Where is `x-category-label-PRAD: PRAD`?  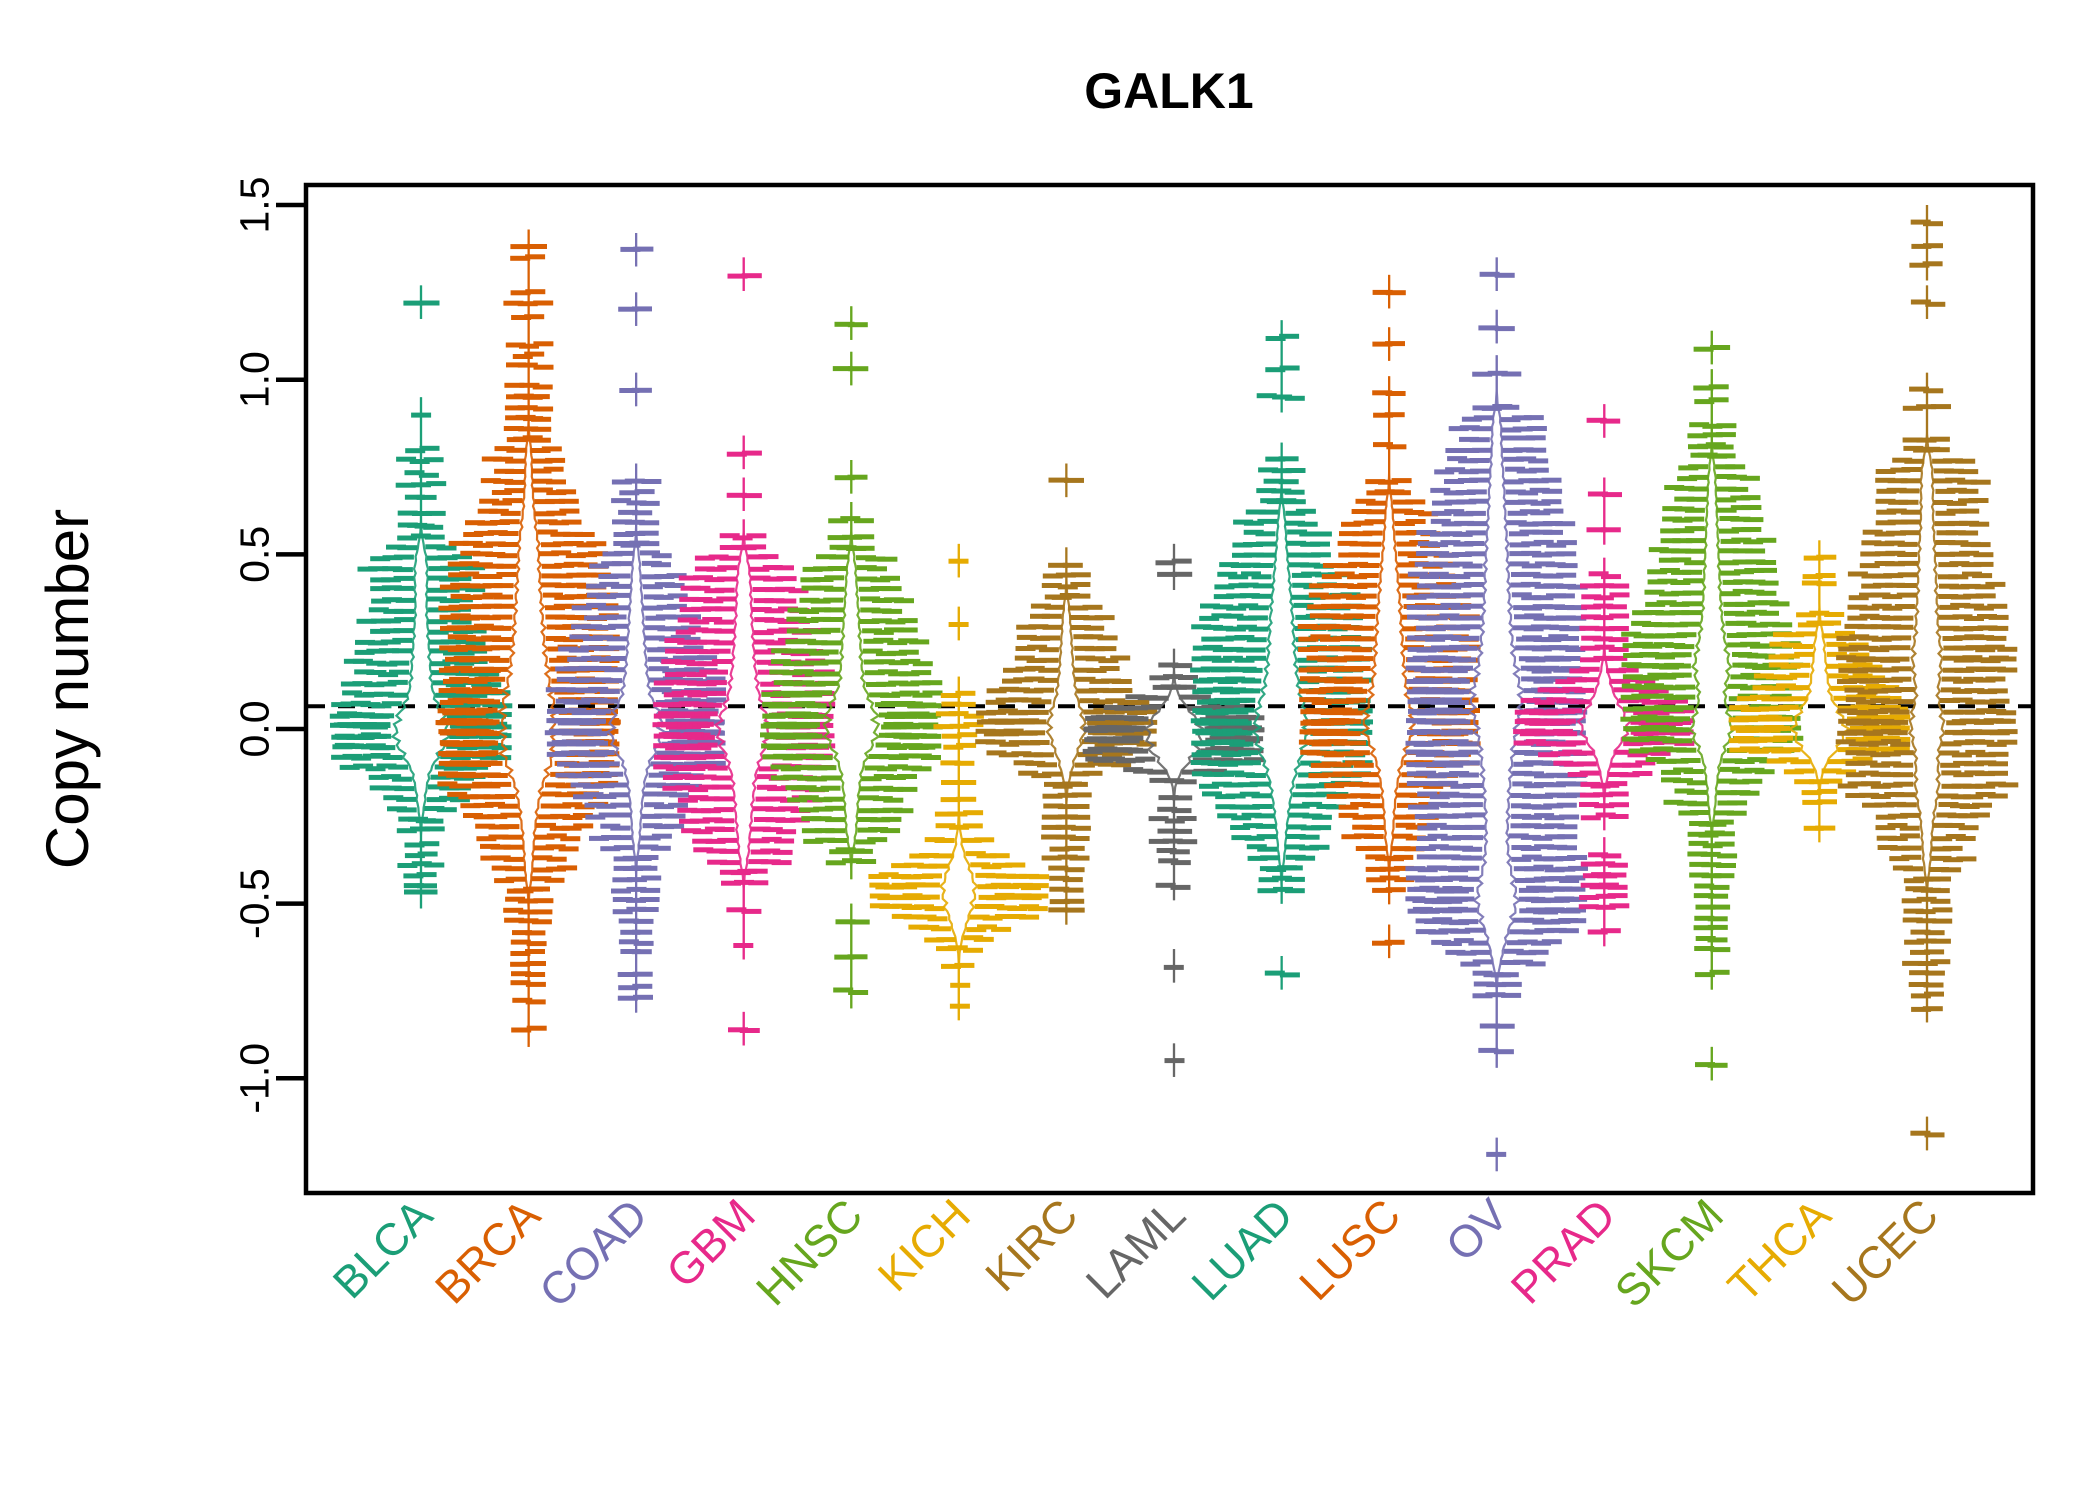
x-category-label-PRAD: PRAD is located at coordinates (1563, 1251).